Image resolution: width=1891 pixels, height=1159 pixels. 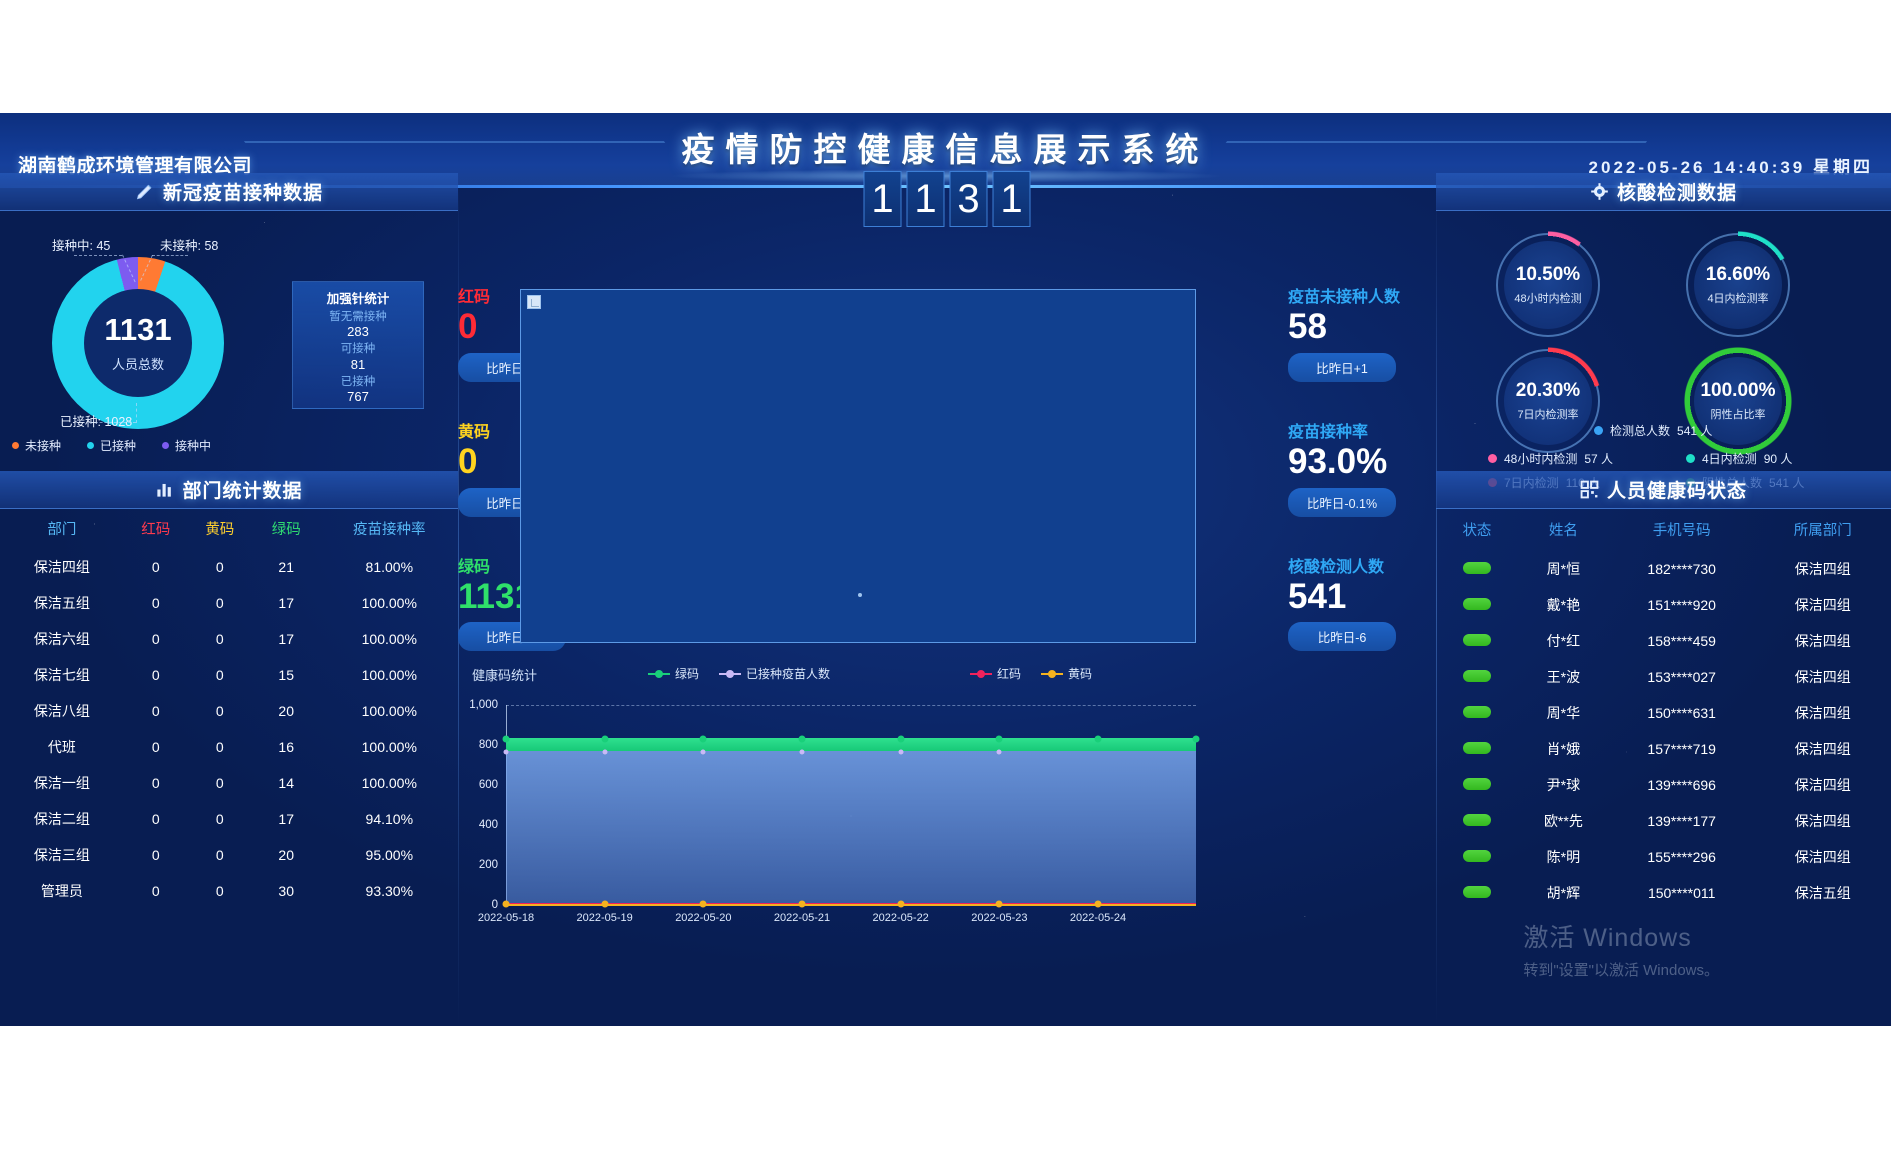 I want to click on table-row: 周*华 150****631 保洁四组, so click(x=1663, y=713).